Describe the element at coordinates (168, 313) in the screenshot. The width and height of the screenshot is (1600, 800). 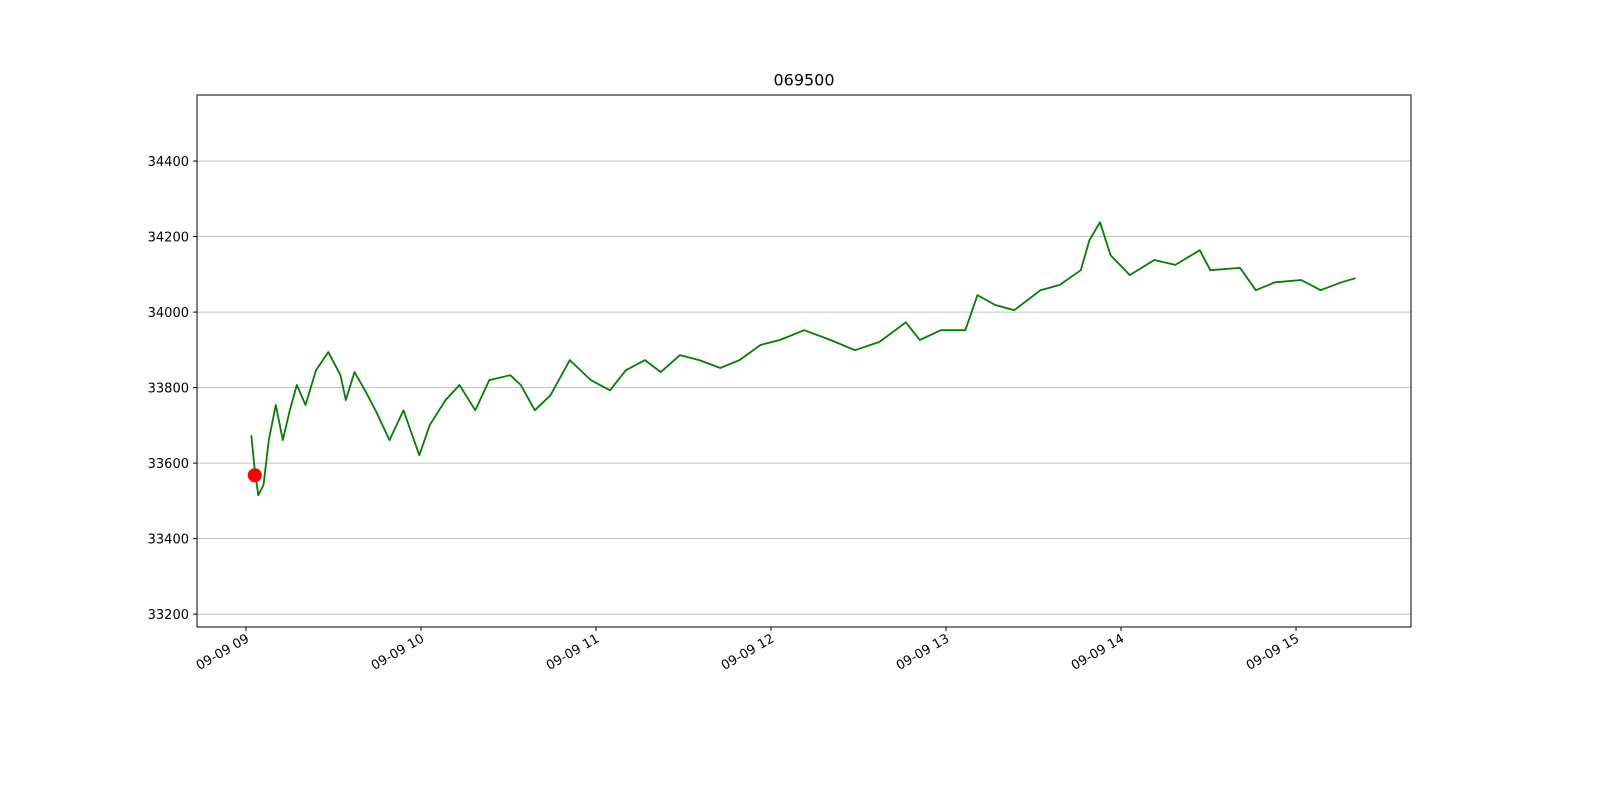
I see `y-tick-label: 34000` at that location.